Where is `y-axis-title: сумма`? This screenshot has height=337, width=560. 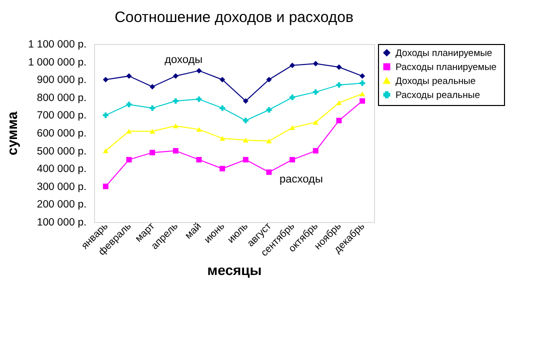
y-axis-title: сумма is located at coordinates (12, 133).